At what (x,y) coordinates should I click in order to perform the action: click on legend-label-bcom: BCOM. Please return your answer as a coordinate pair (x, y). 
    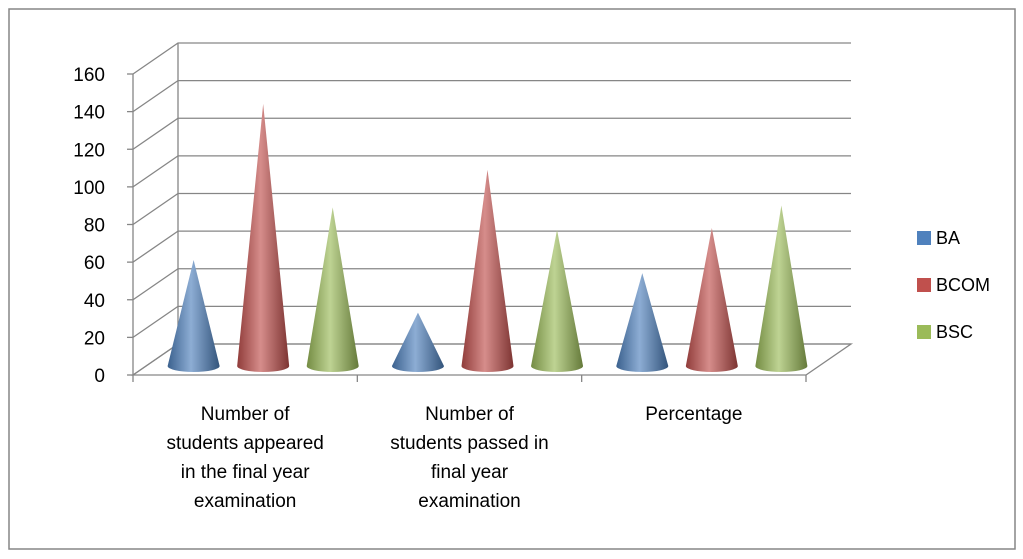
    Looking at the image, I should click on (963, 285).